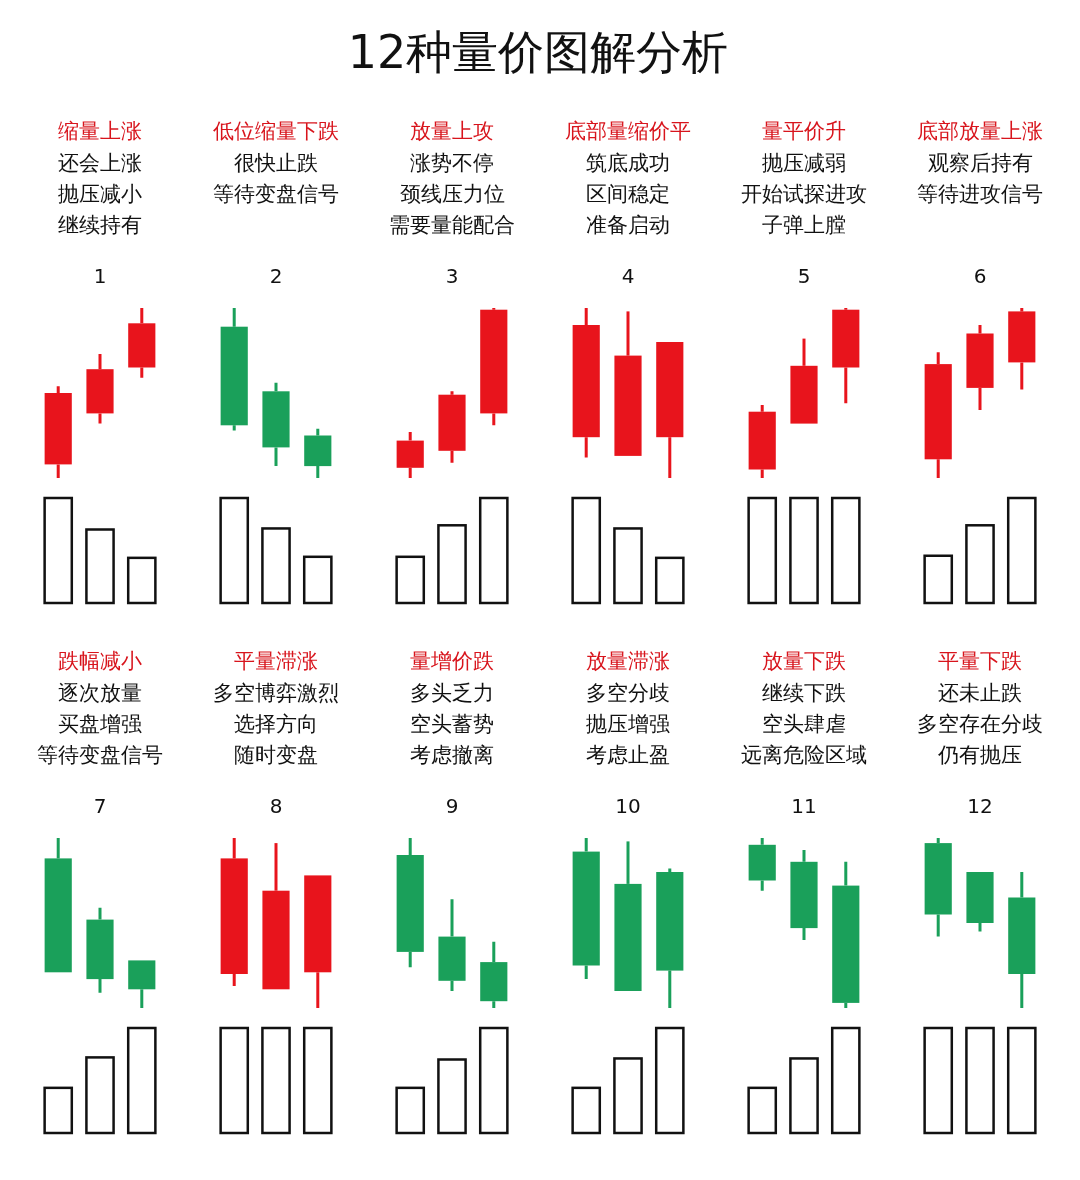 This screenshot has width=1080, height=1180. I want to click on text: 仍有抛压, so click(979, 755).